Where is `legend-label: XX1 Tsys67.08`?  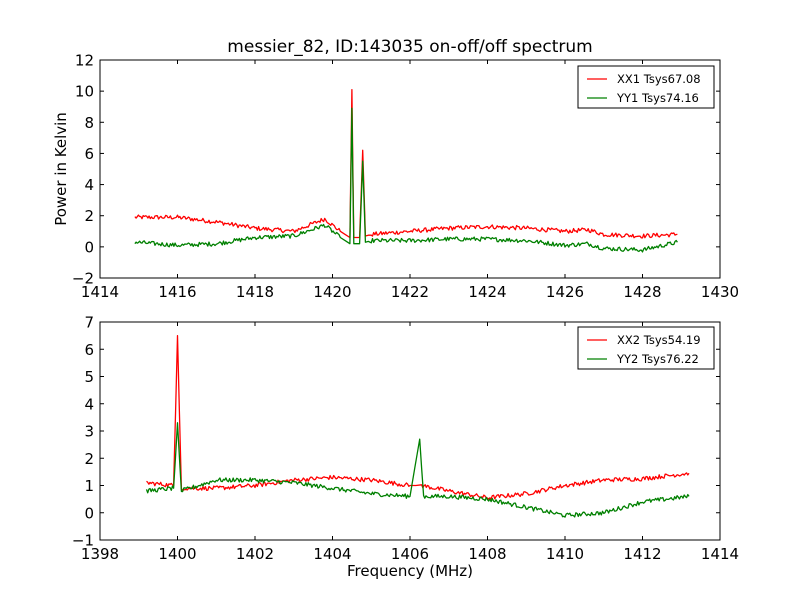 legend-label: XX1 Tsys67.08 is located at coordinates (659, 79).